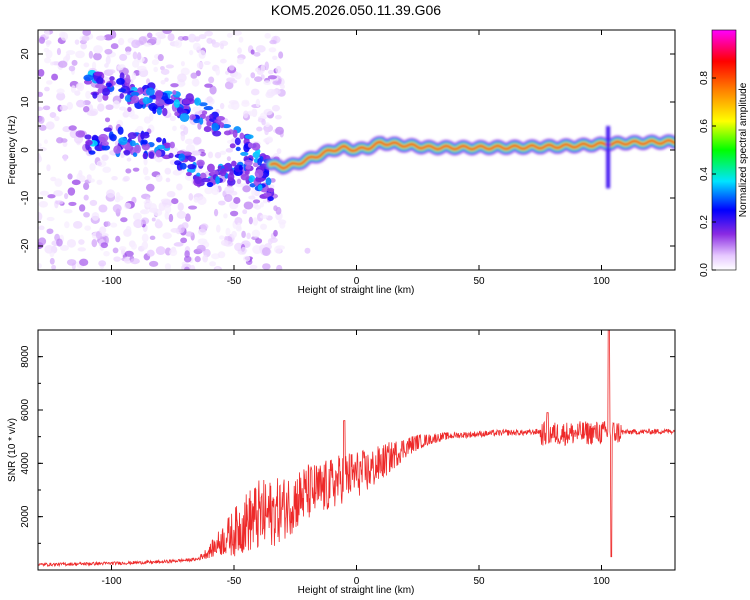 The height and width of the screenshot is (600, 750). Describe the element at coordinates (724, 150) in the screenshot. I see `colorbar-gradient` at that location.